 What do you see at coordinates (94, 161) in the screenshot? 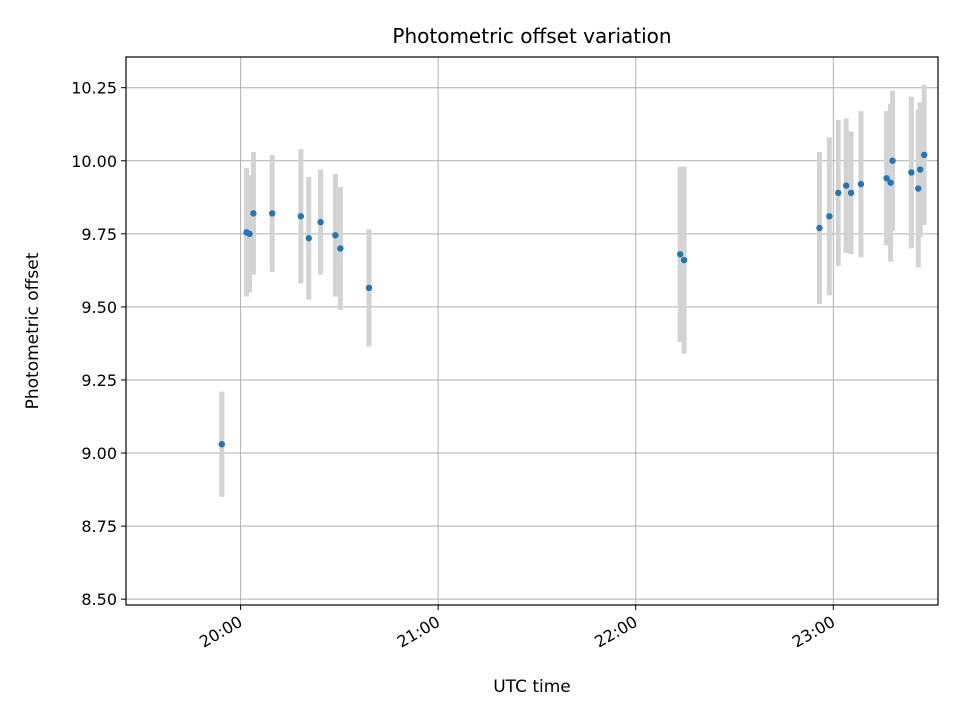
I see `y-tick-label: 10.00` at bounding box center [94, 161].